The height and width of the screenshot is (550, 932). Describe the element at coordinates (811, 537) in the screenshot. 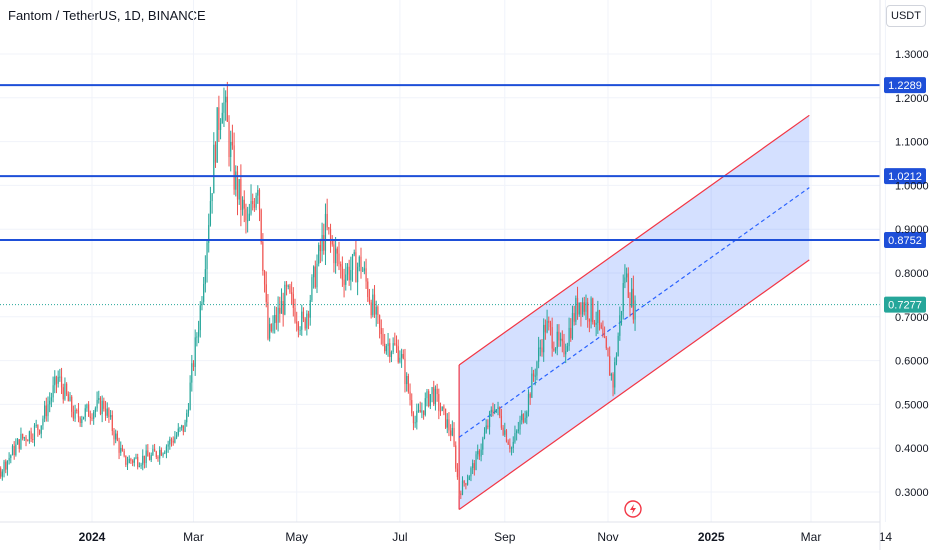

I see `x-tick-label: Mar` at that location.